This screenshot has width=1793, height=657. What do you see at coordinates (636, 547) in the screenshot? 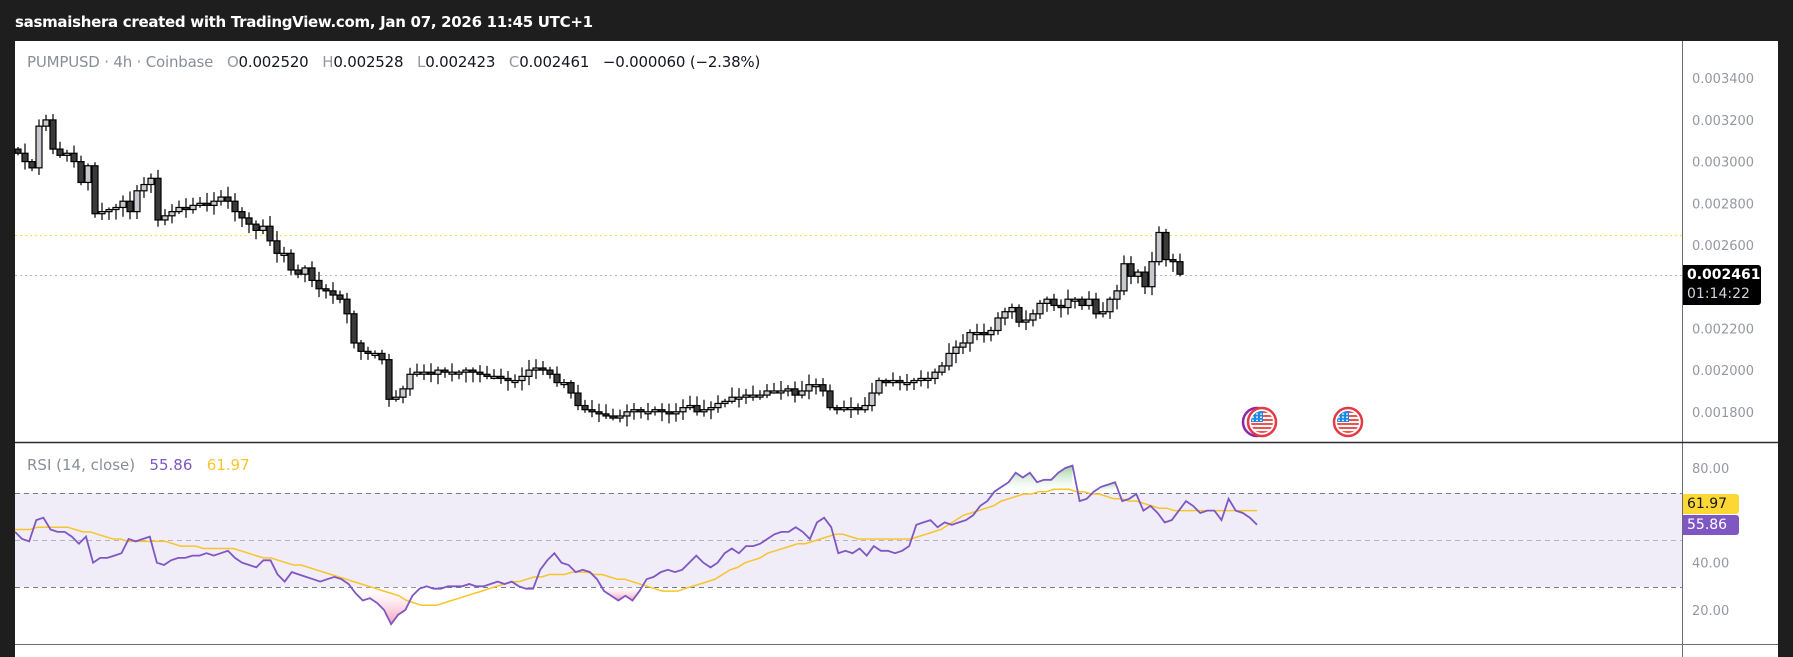
I see `rsi-ma-line` at bounding box center [636, 547].